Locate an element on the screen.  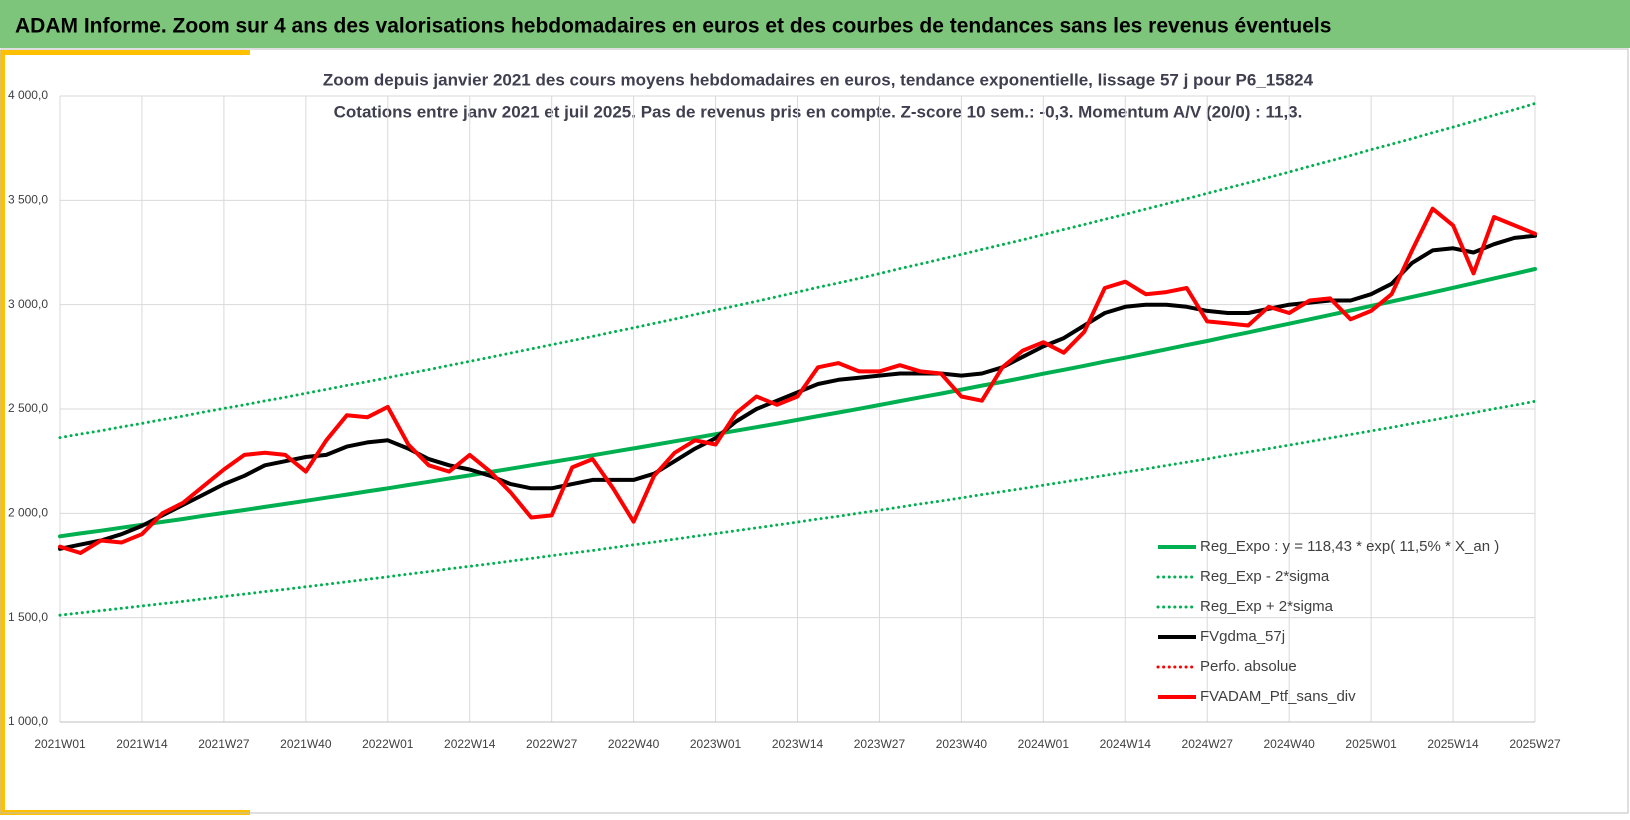
x-tick-label: 2022W27 is located at coordinates (552, 744).